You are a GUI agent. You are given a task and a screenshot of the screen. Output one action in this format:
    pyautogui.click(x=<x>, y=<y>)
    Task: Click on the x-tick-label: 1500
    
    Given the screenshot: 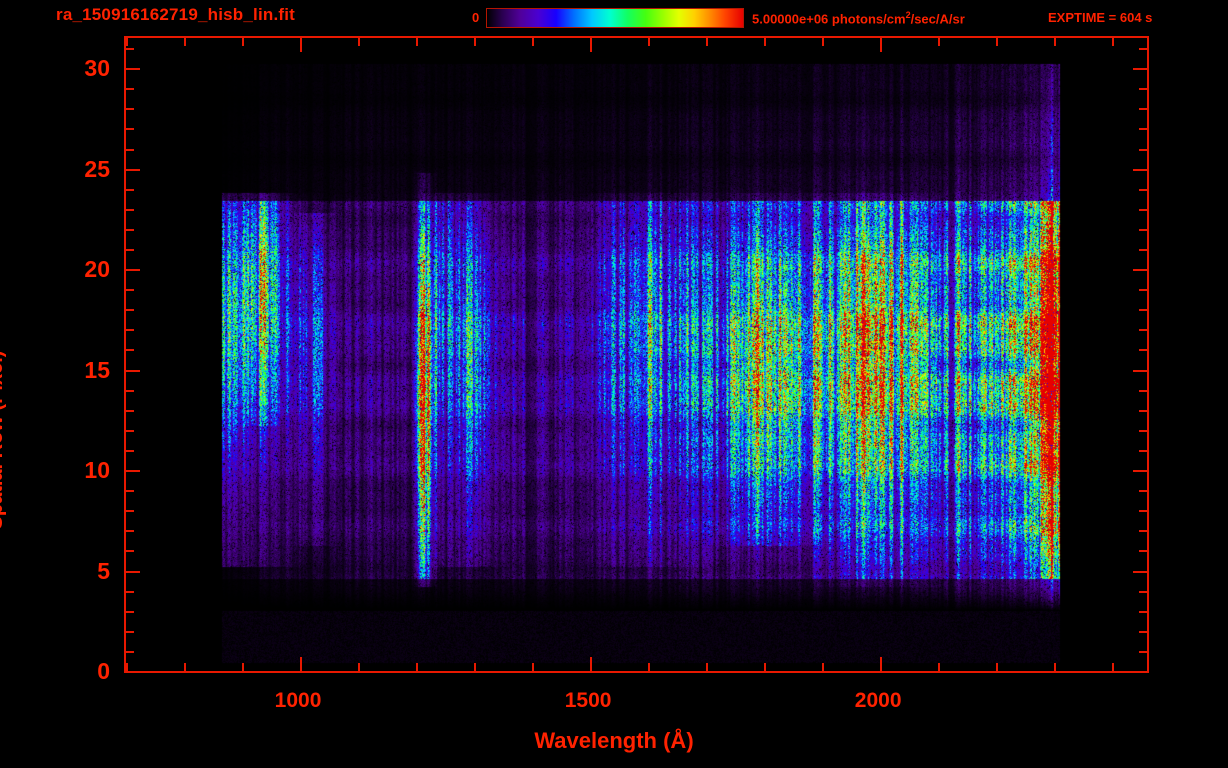 What is the action you would take?
    pyautogui.click(x=588, y=700)
    